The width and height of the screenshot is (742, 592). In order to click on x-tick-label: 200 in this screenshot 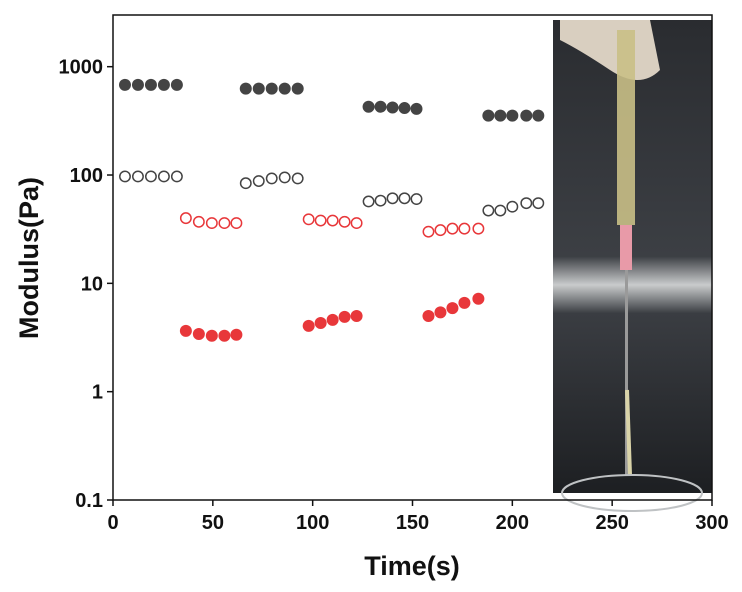, I will do `click(512, 523)`.